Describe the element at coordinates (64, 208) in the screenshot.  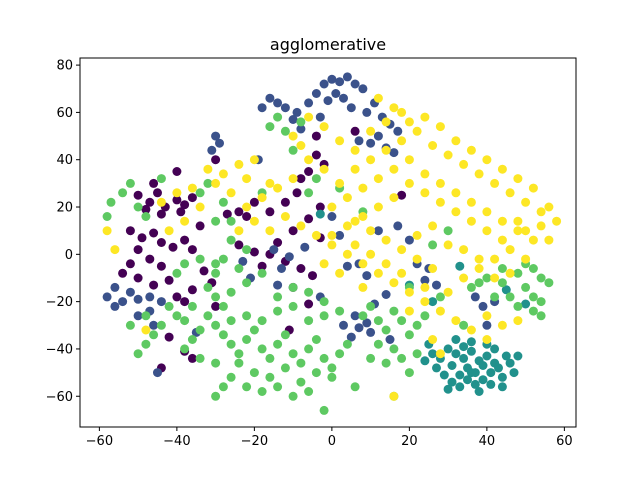
I see `y-tick-label: 20` at that location.